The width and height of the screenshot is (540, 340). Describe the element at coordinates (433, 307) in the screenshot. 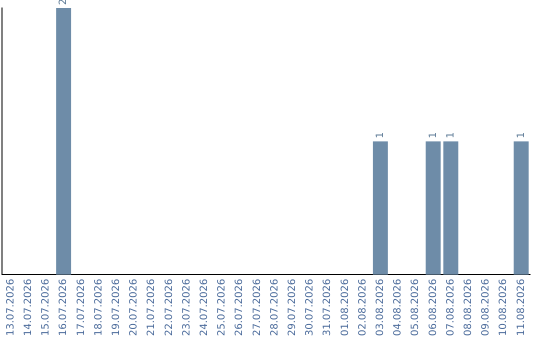

I see `x-tick-label: 06.08.2026` at that location.